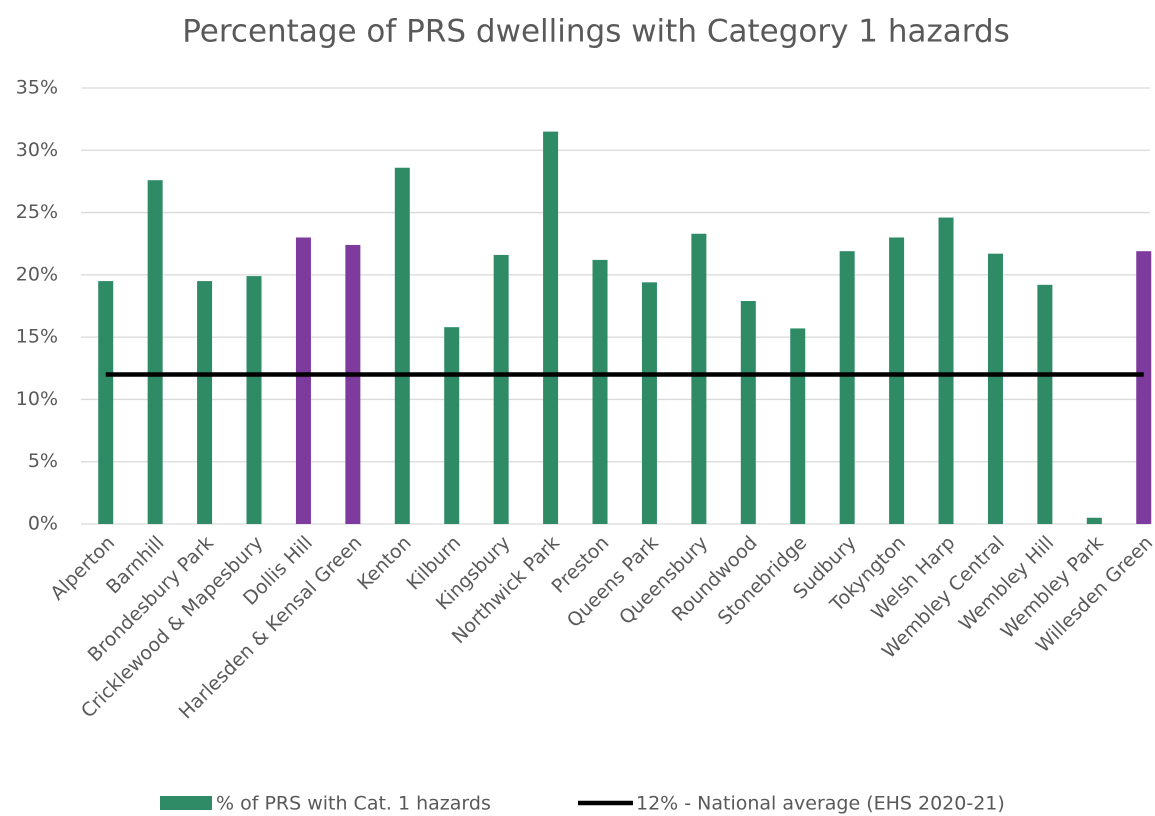 This screenshot has height=816, width=1155. What do you see at coordinates (37, 399) in the screenshot?
I see `y-tick-label: 10%` at bounding box center [37, 399].